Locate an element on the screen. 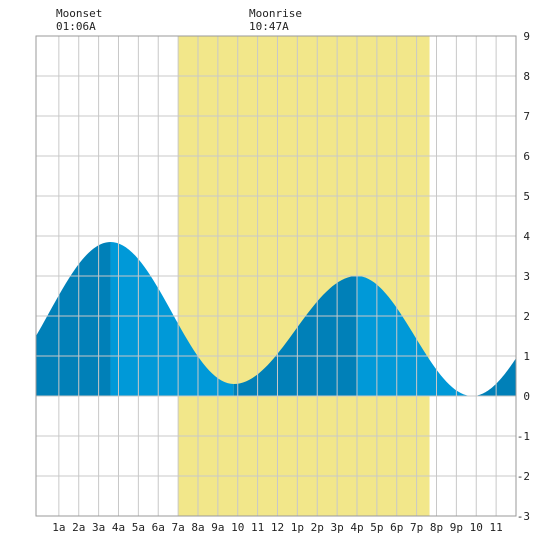  x-tick-label: 8a is located at coordinates (197, 527).